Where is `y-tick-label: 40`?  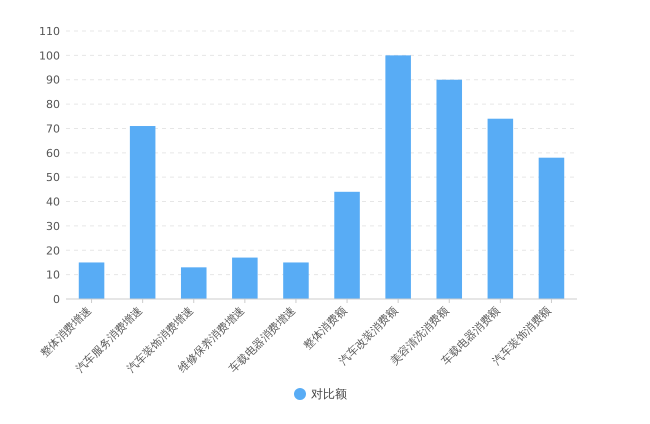
y-tick-label: 40 is located at coordinates (53, 202).